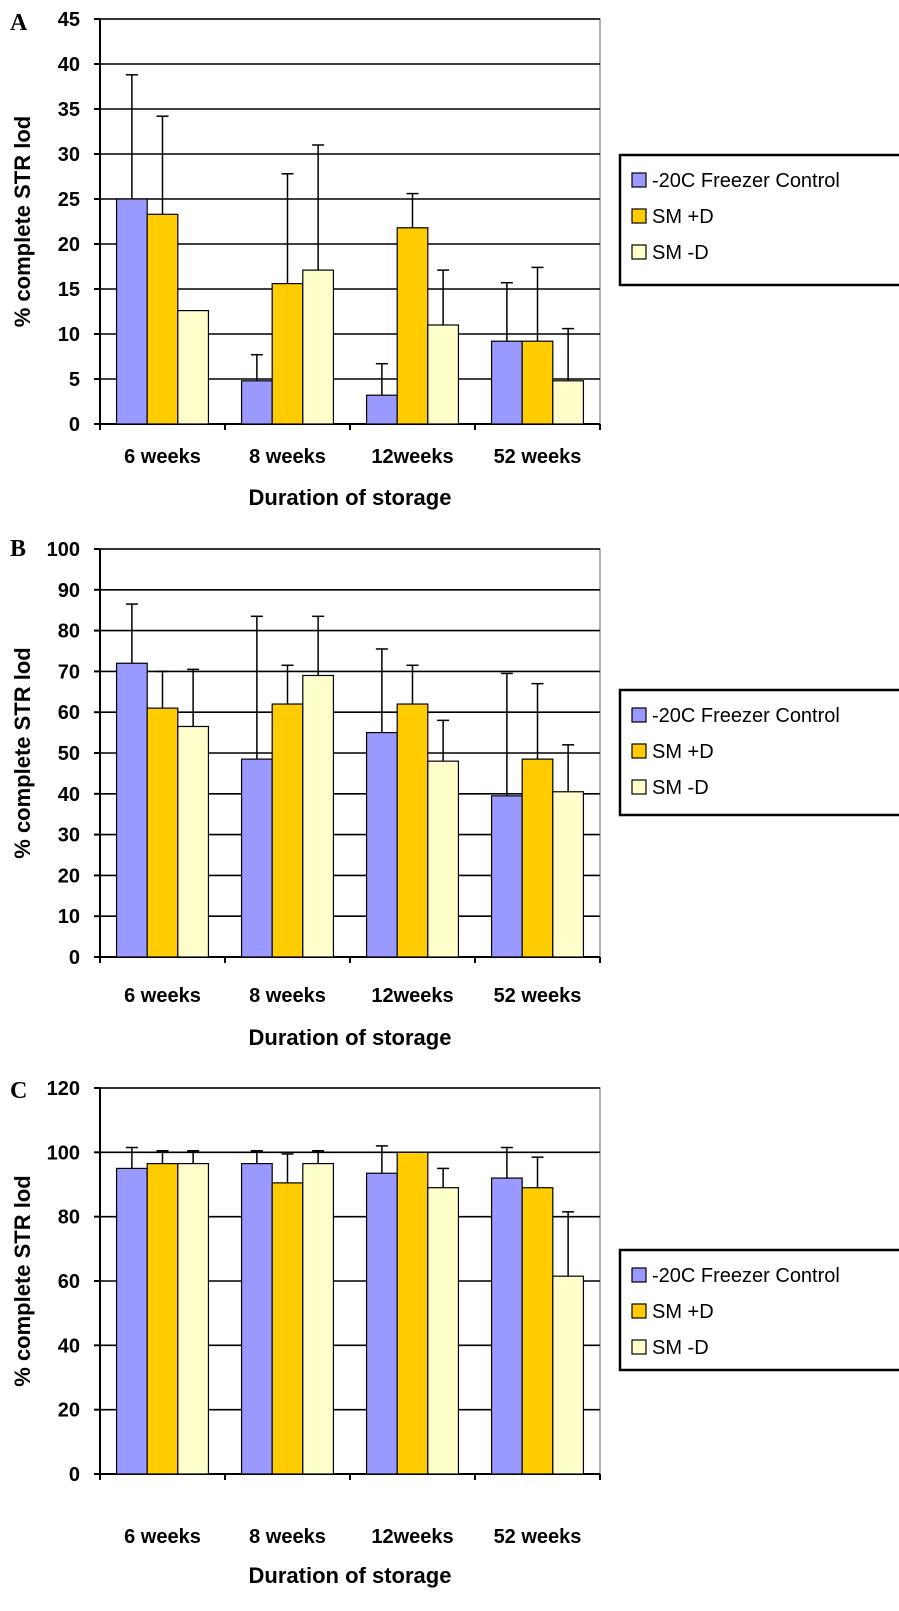 The width and height of the screenshot is (899, 1611). I want to click on bar-a-s0-c1, so click(257, 402).